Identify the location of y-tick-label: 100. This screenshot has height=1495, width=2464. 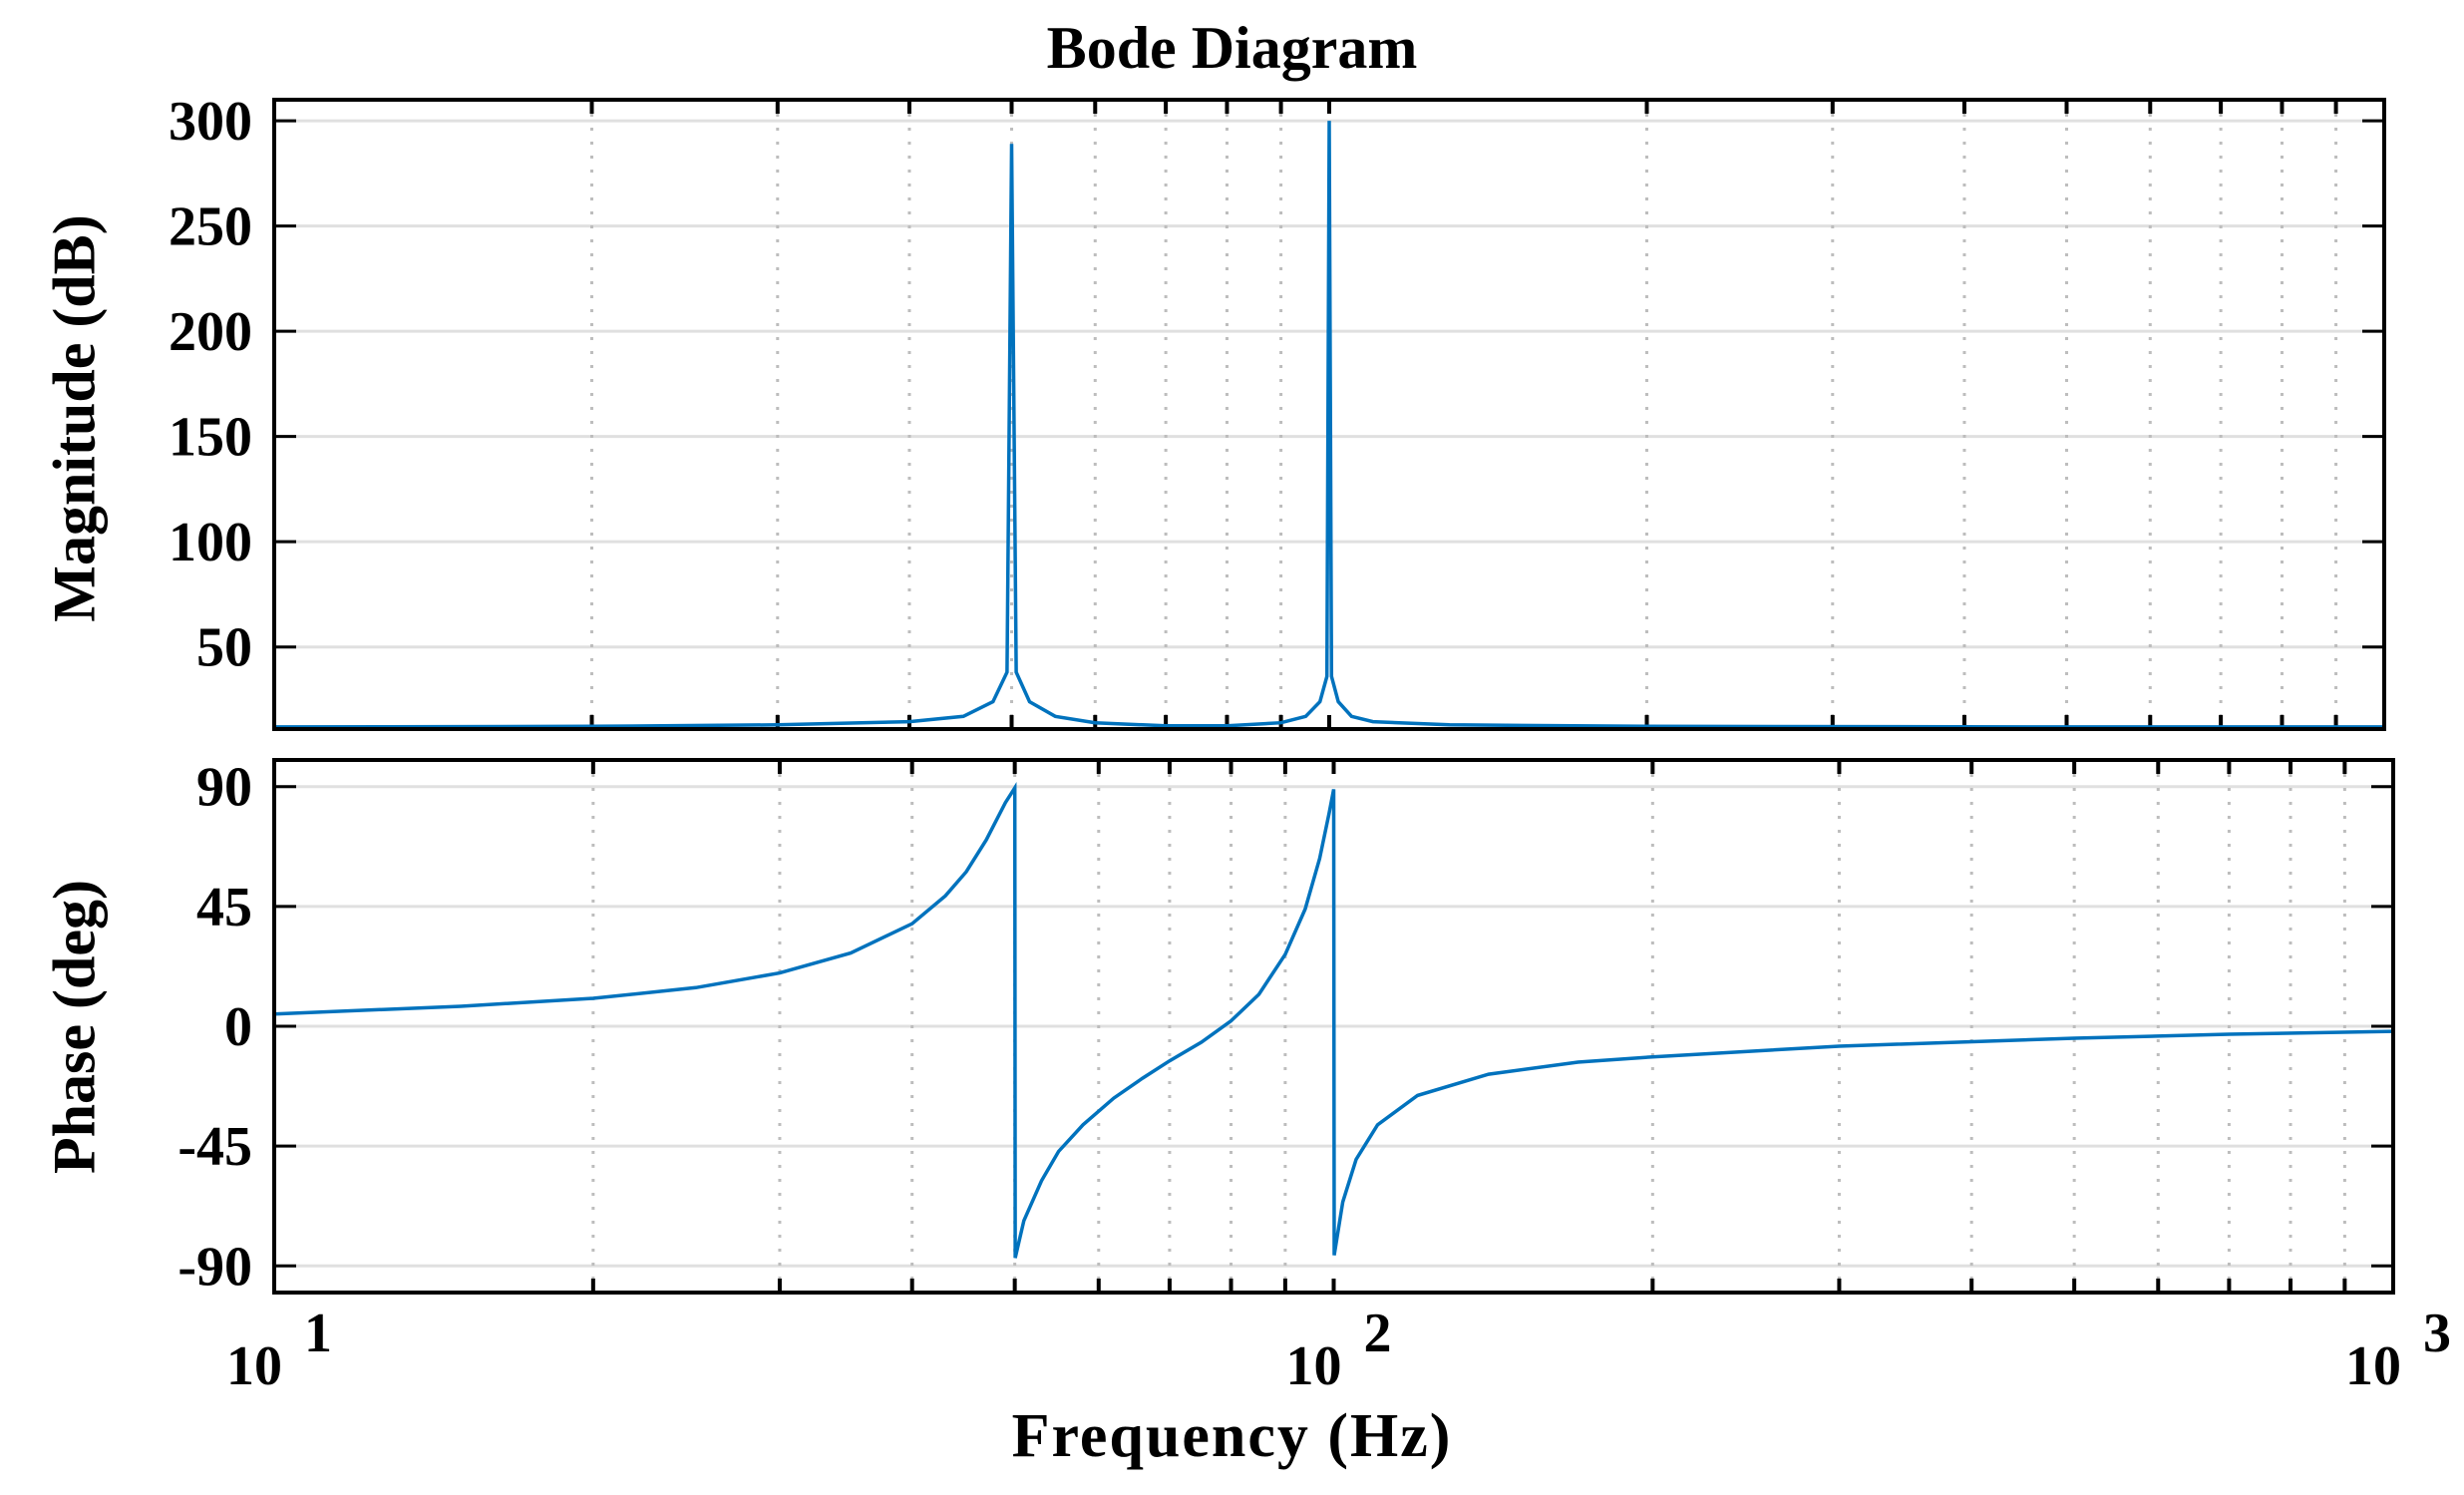
(210, 542).